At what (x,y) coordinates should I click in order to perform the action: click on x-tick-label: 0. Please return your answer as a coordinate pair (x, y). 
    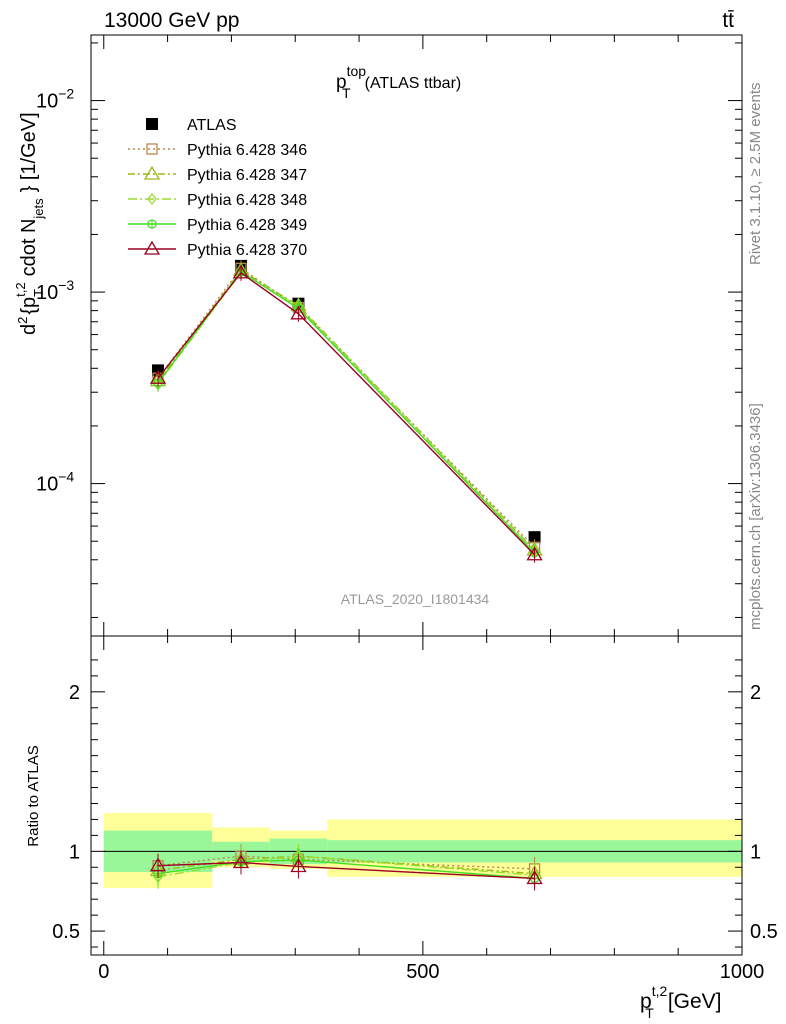
    Looking at the image, I should click on (103, 972).